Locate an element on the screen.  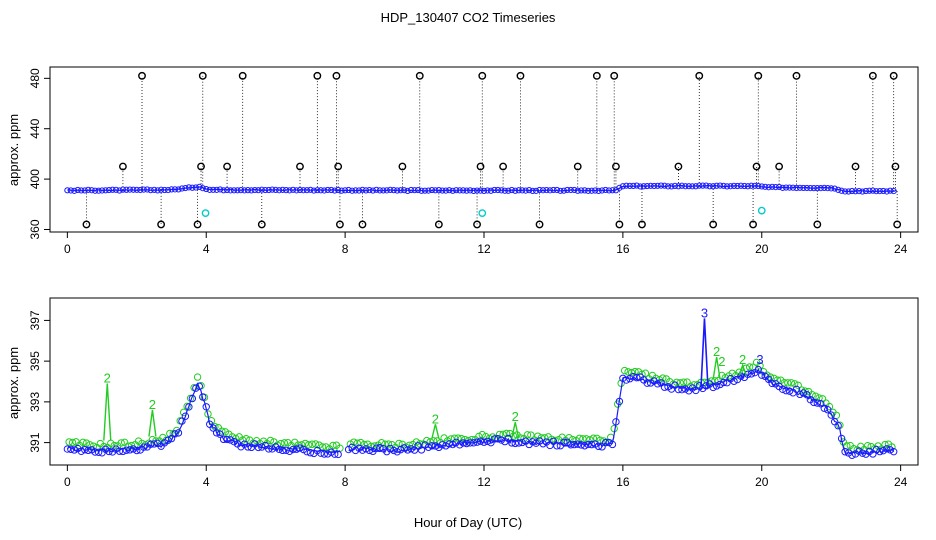
x-tick-label-0-8: 8 is located at coordinates (345, 249).